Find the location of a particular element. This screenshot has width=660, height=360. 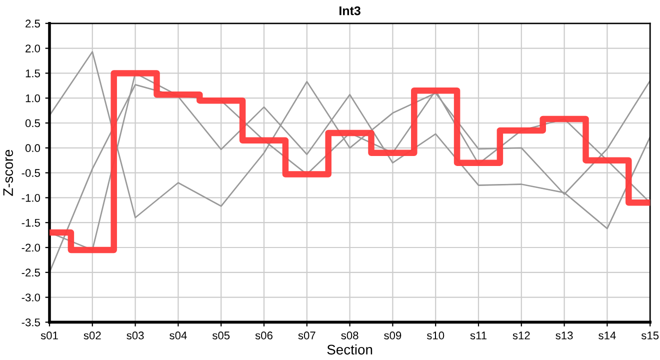

x-tick-label: s03 is located at coordinates (135, 336).